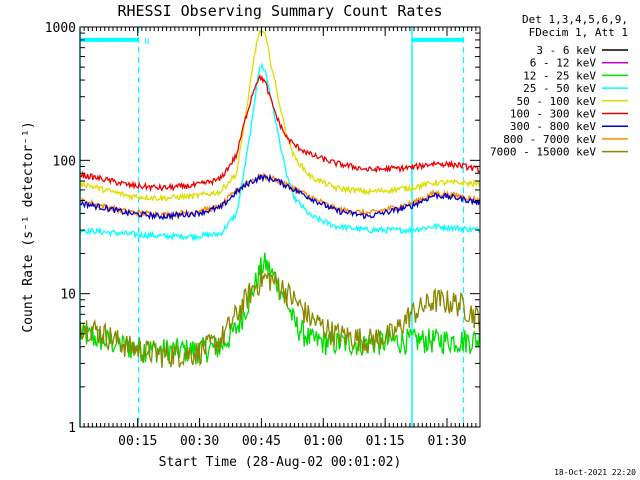 The image size is (640, 480). Describe the element at coordinates (595, 472) in the screenshot. I see `timestamp: 18-Oct-2021 22:20` at that location.